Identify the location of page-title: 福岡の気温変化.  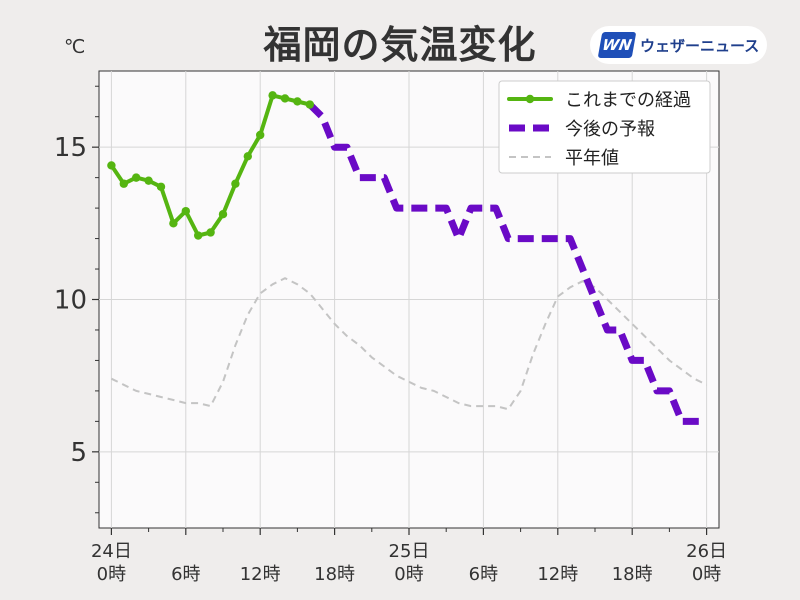
(400, 45).